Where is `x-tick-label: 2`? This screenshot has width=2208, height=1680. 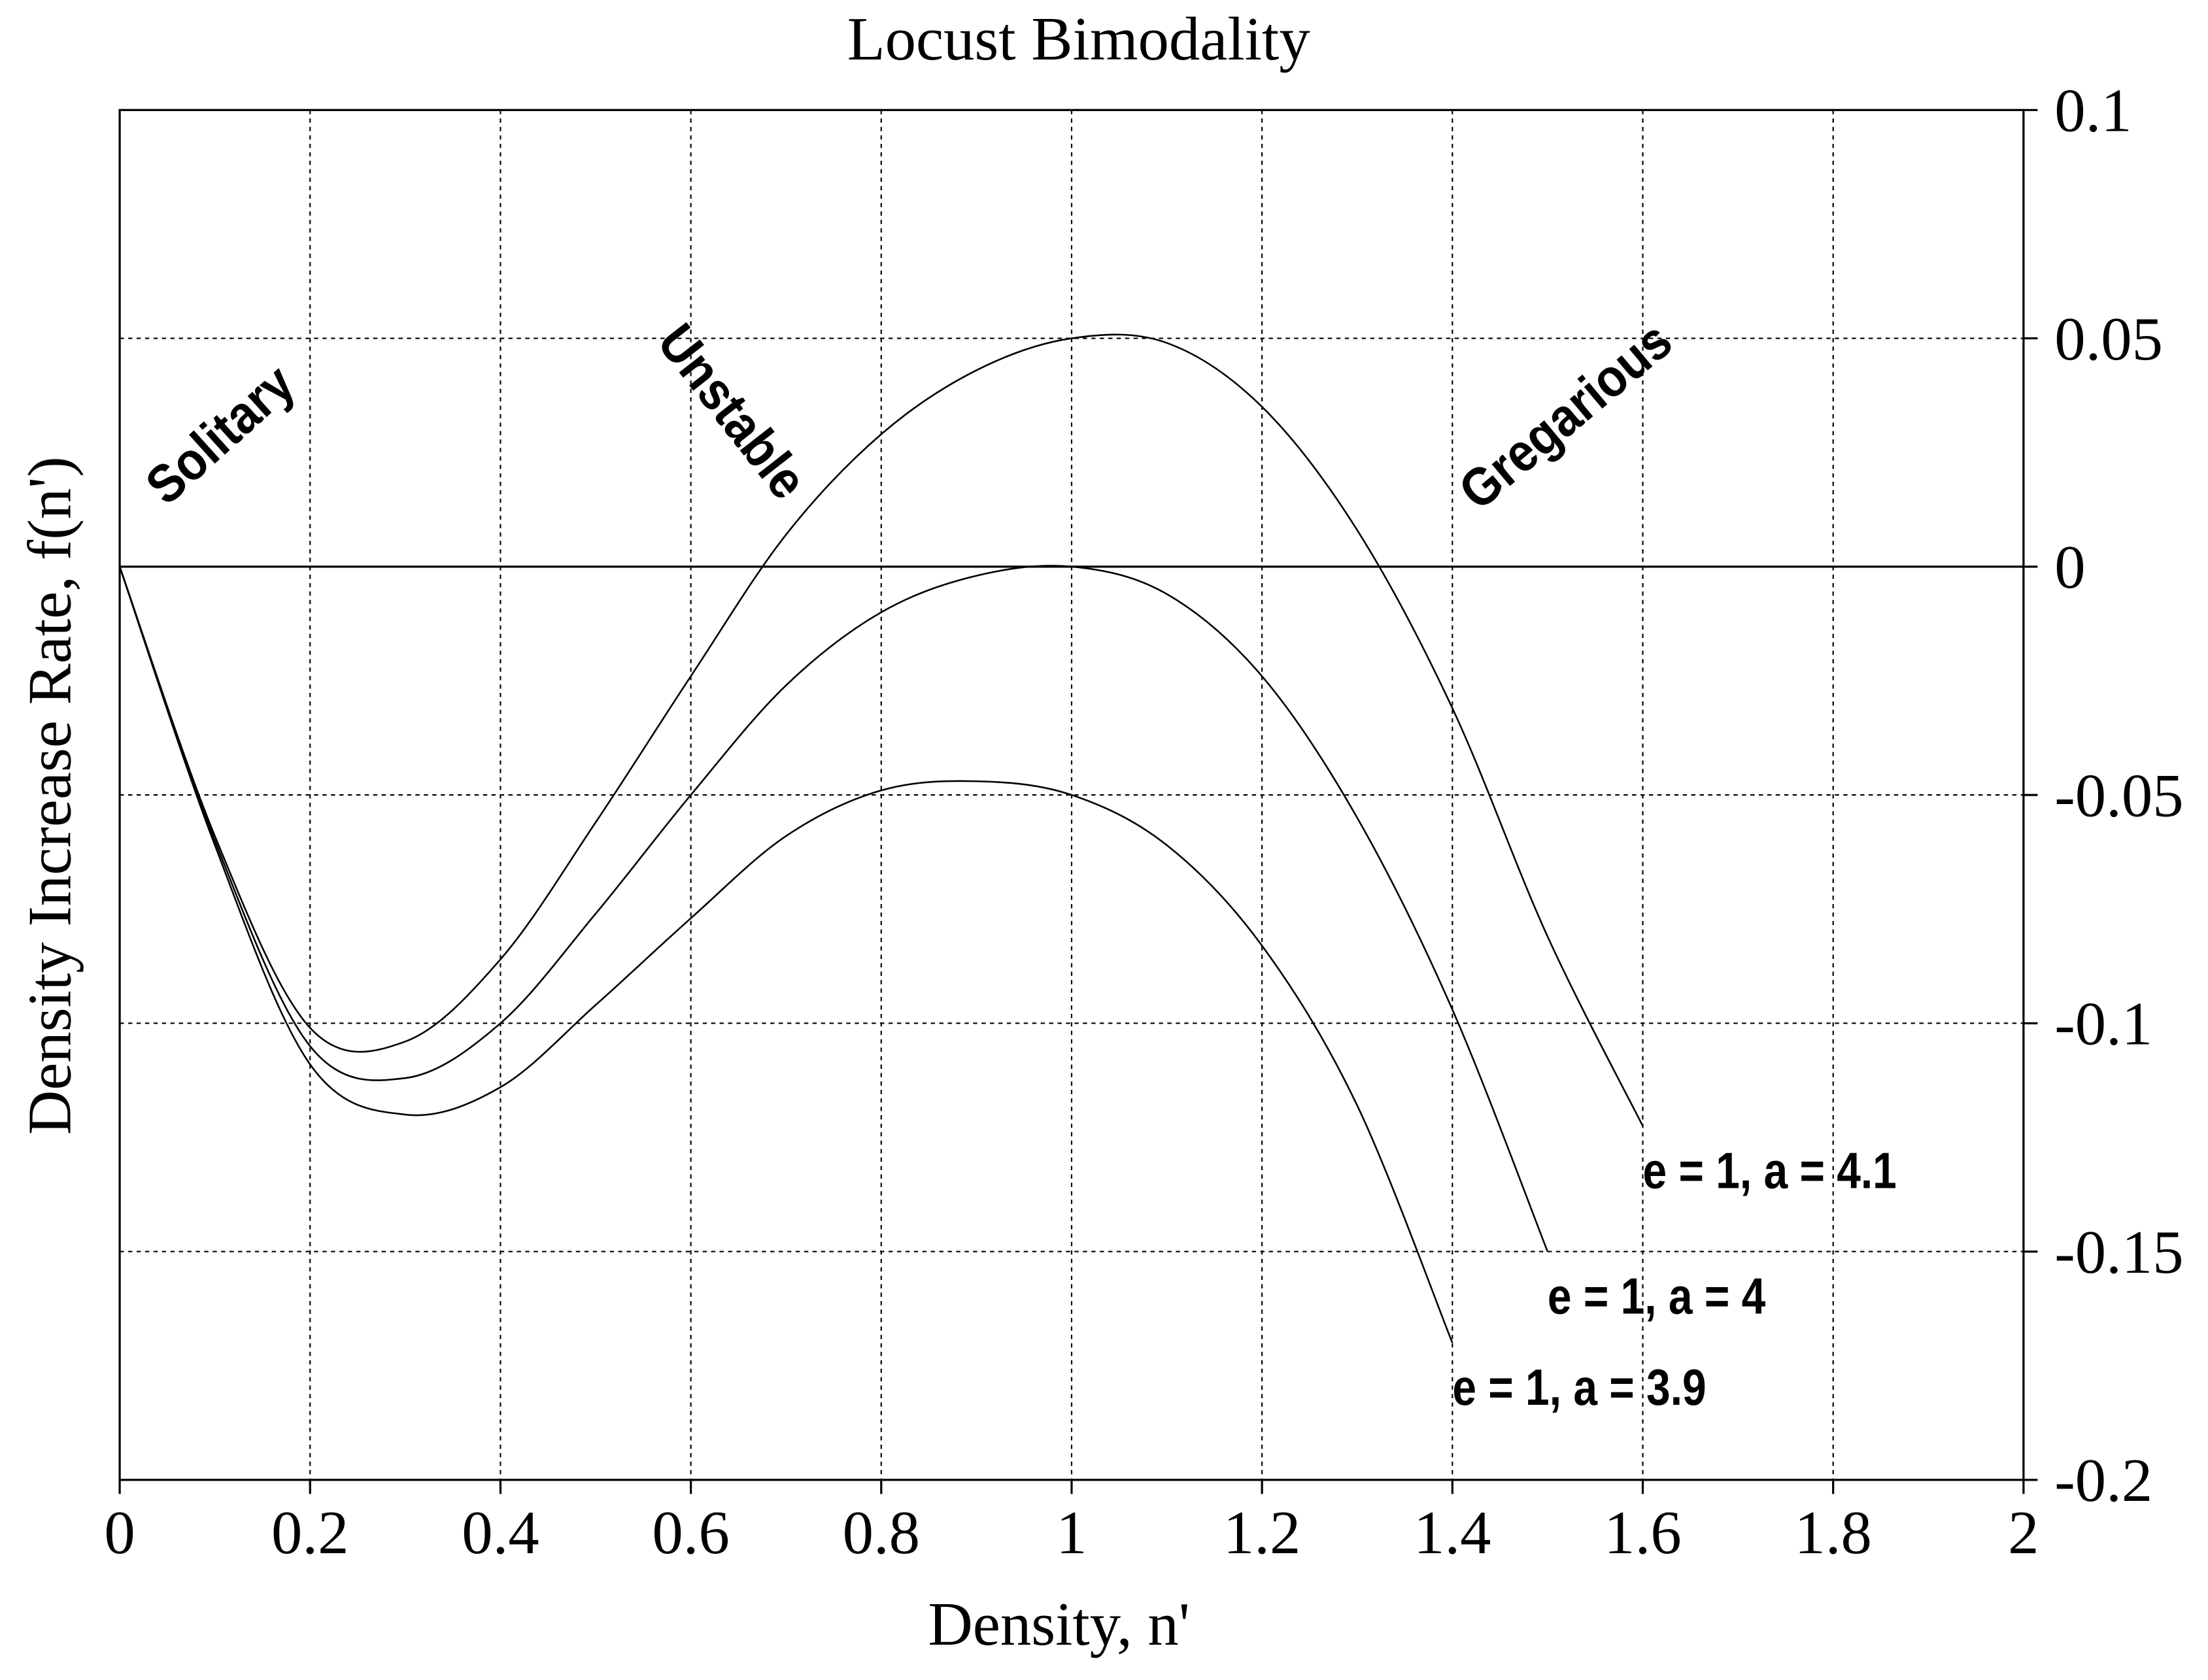
x-tick-label: 2 is located at coordinates (2024, 1533).